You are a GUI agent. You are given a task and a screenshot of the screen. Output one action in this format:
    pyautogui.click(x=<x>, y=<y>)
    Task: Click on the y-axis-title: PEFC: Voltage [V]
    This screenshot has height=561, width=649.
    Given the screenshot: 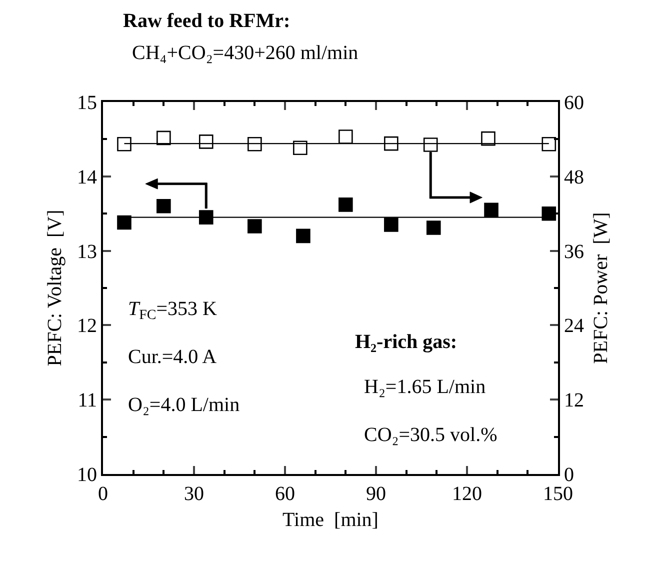 What is the action you would take?
    pyautogui.click(x=55, y=288)
    